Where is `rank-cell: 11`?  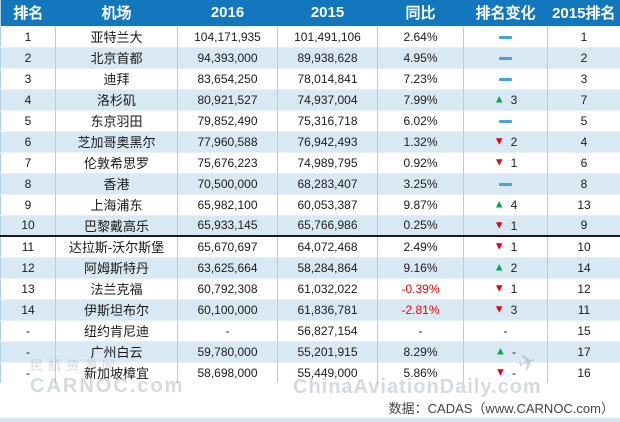 rank-cell: 11 is located at coordinates (28, 246).